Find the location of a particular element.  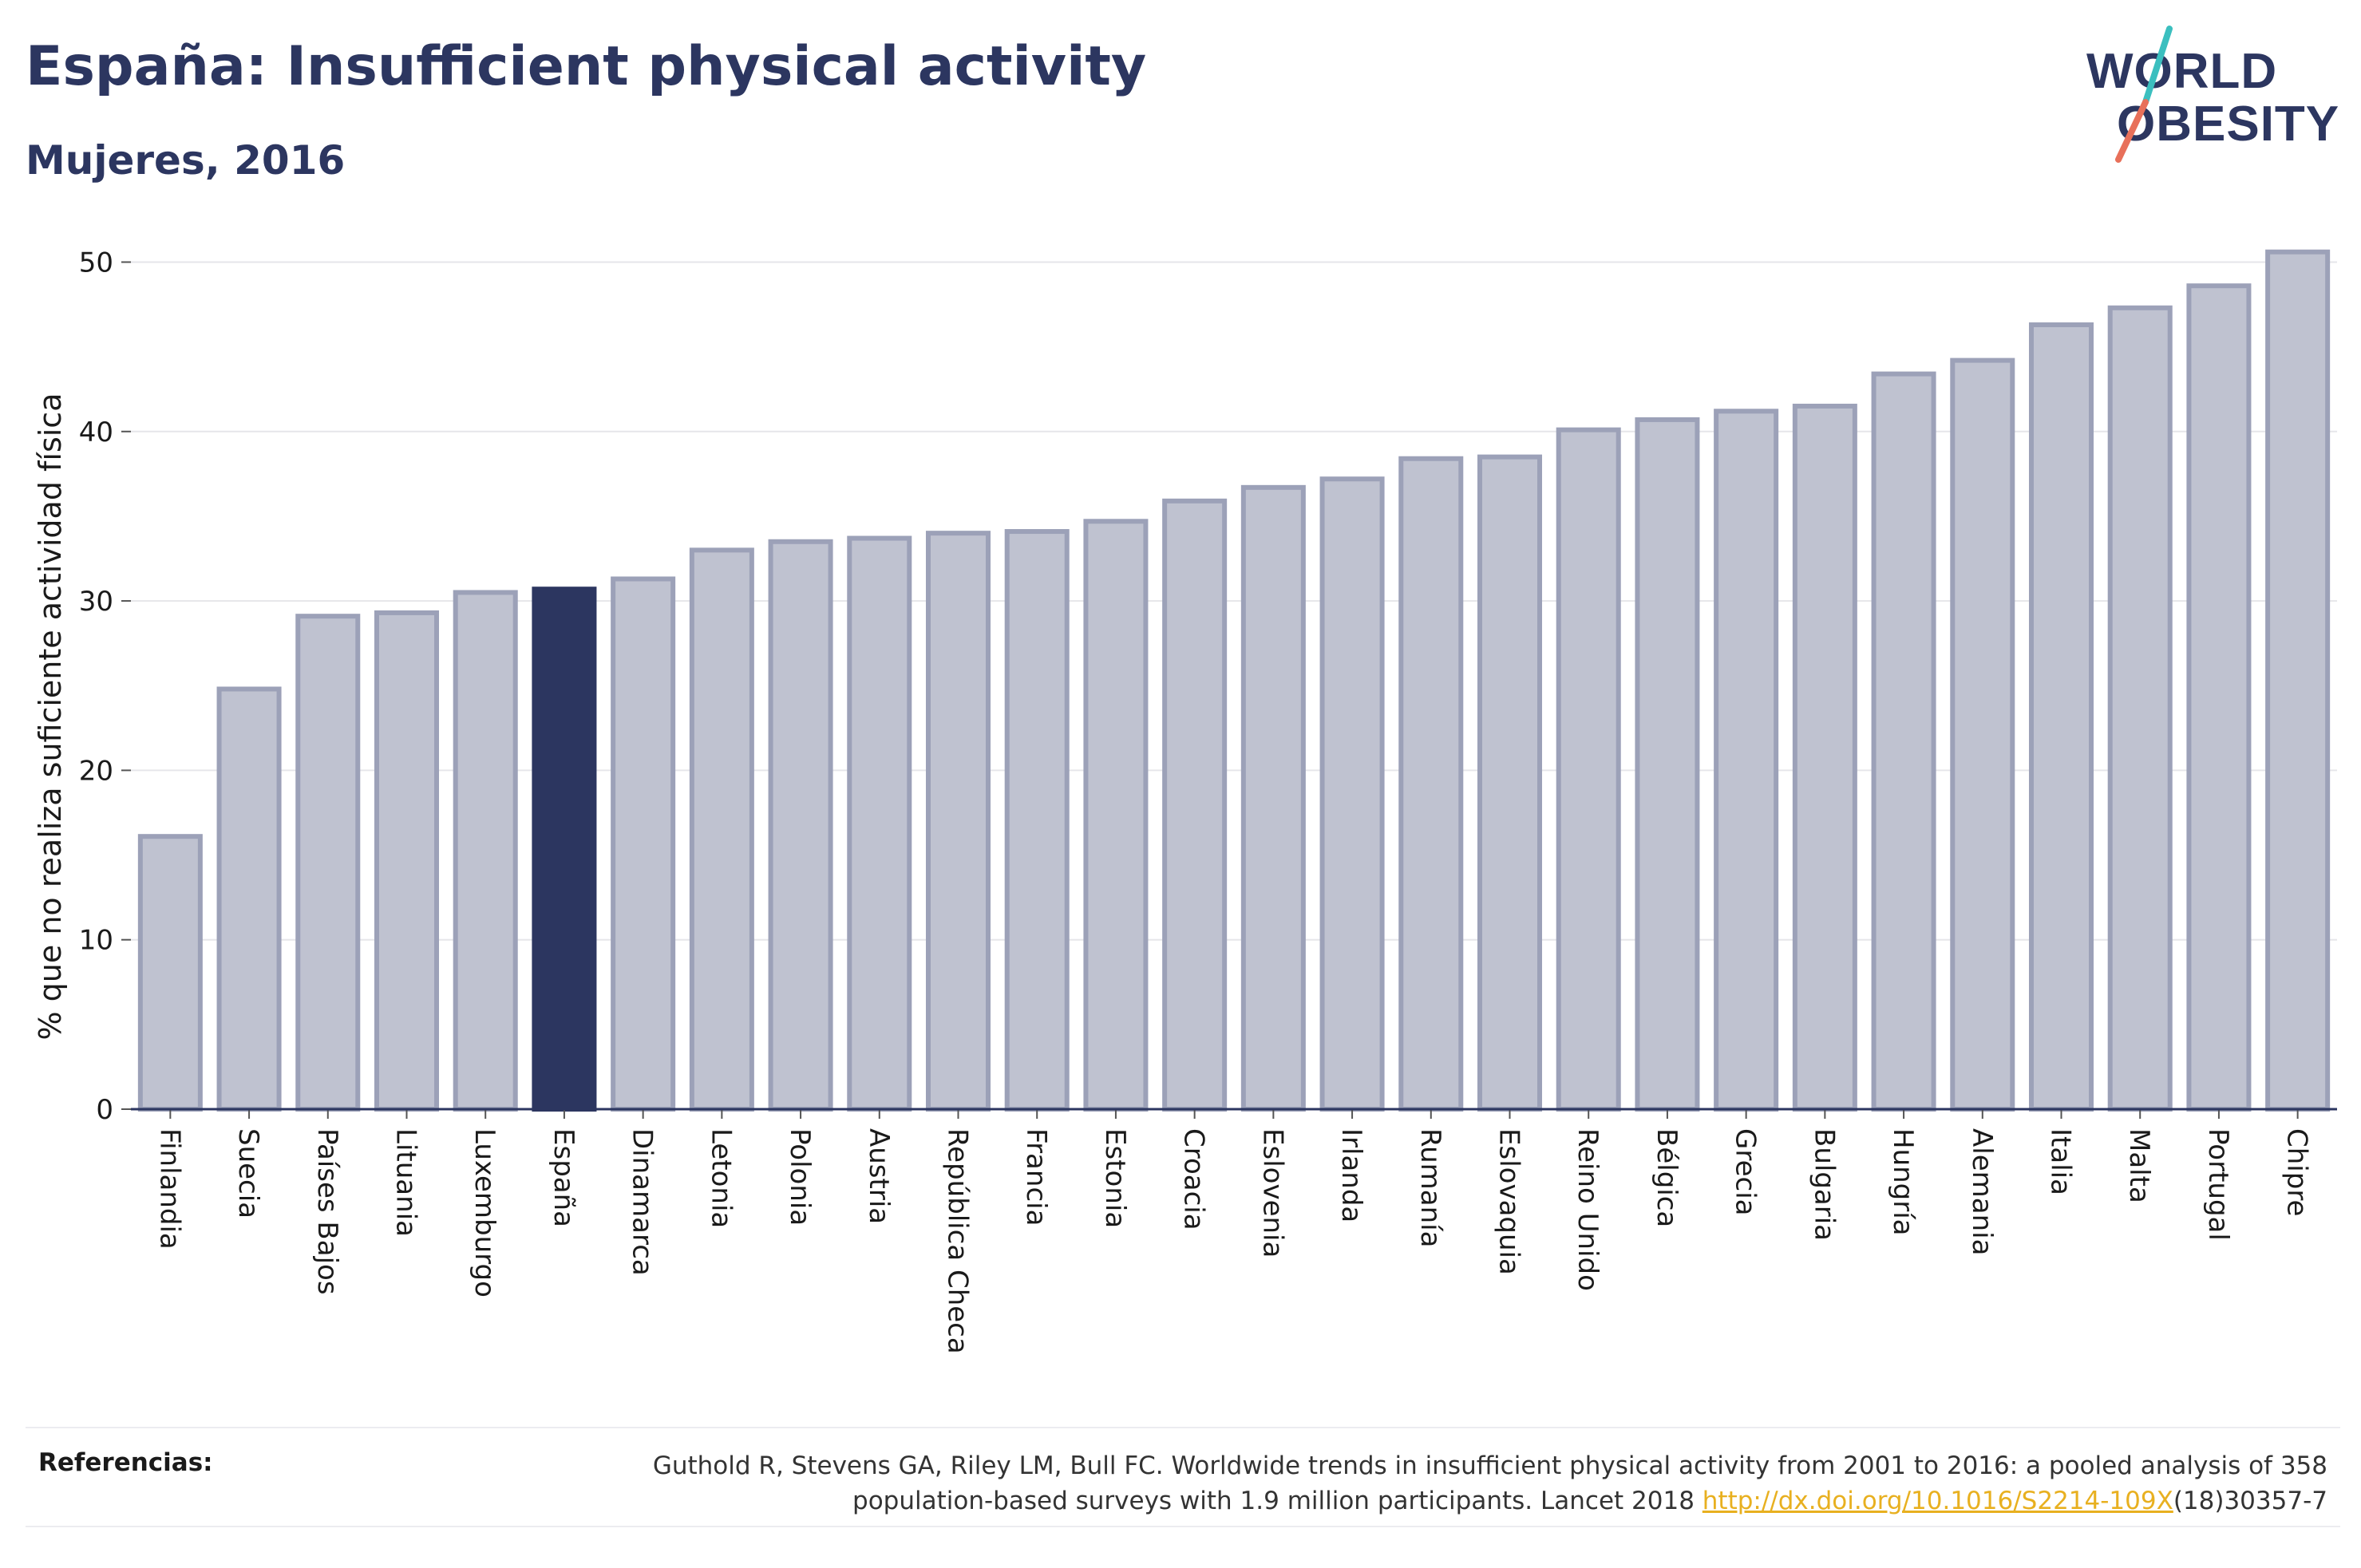

bar-estonia is located at coordinates (1116, 815).